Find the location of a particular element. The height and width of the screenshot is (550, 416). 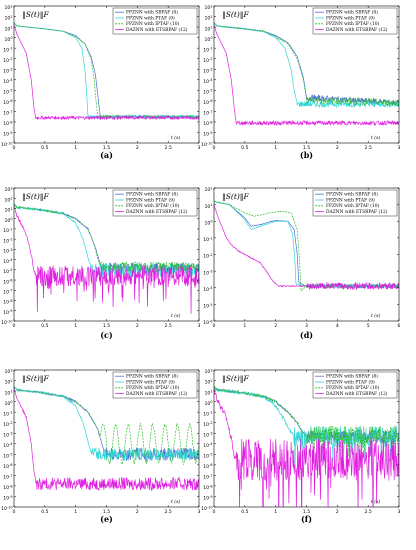

series-group is located at coordinates (106, 71).